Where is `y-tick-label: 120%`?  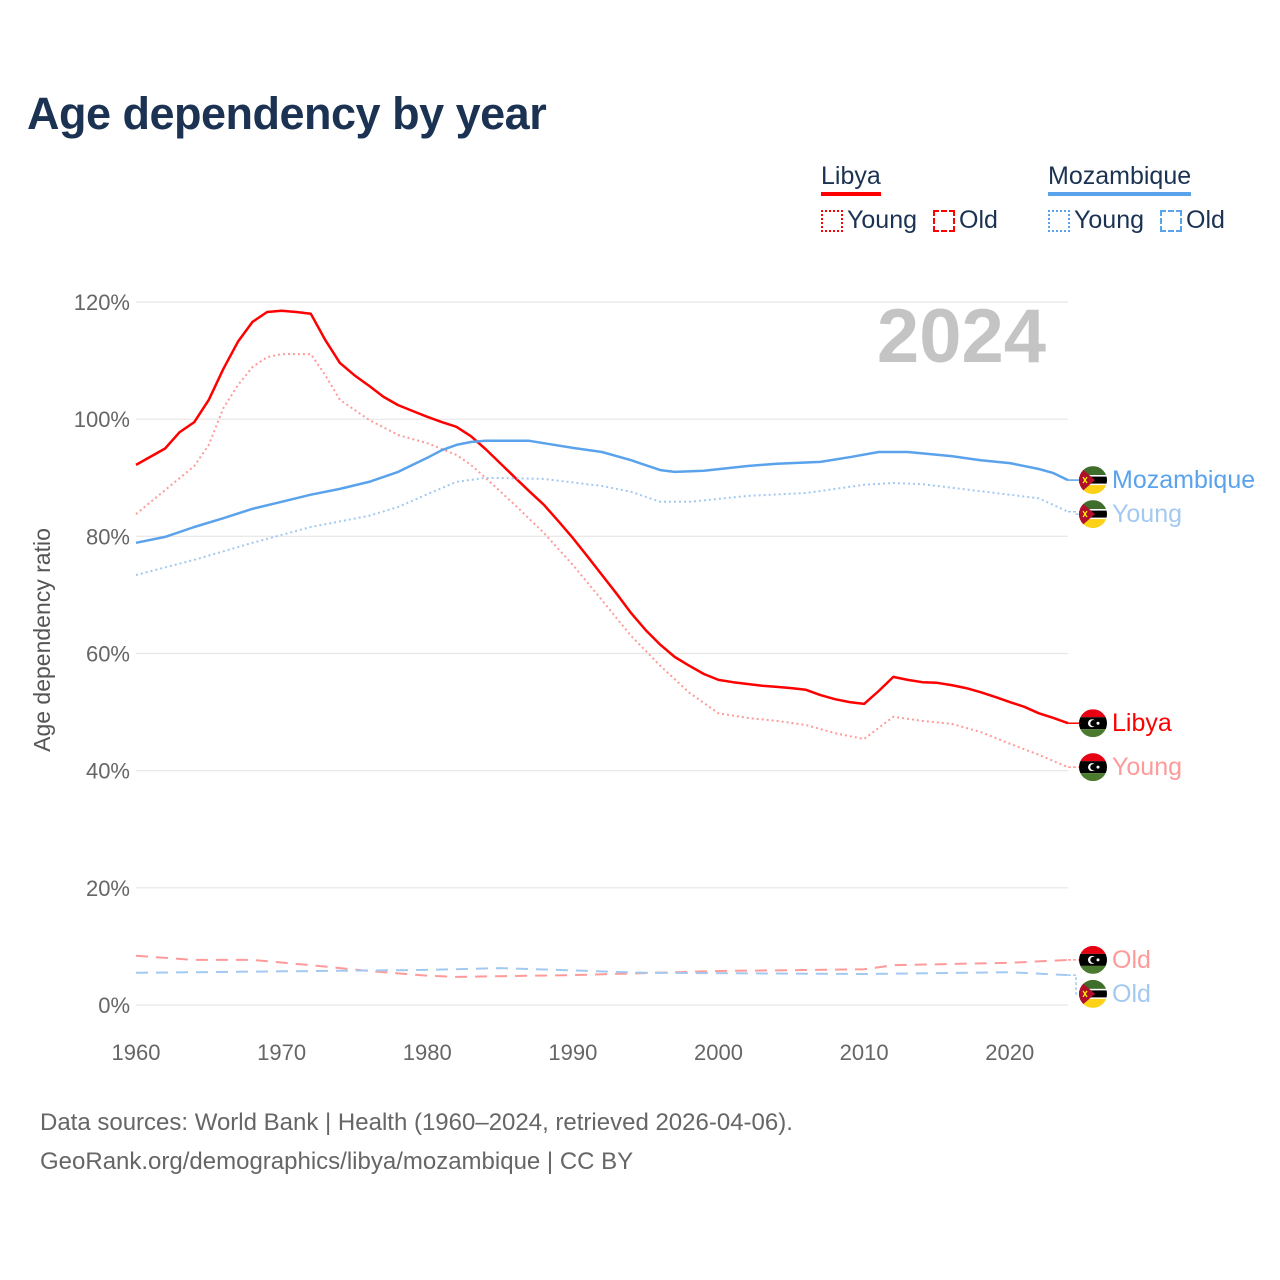 y-tick-label: 120% is located at coordinates (102, 302).